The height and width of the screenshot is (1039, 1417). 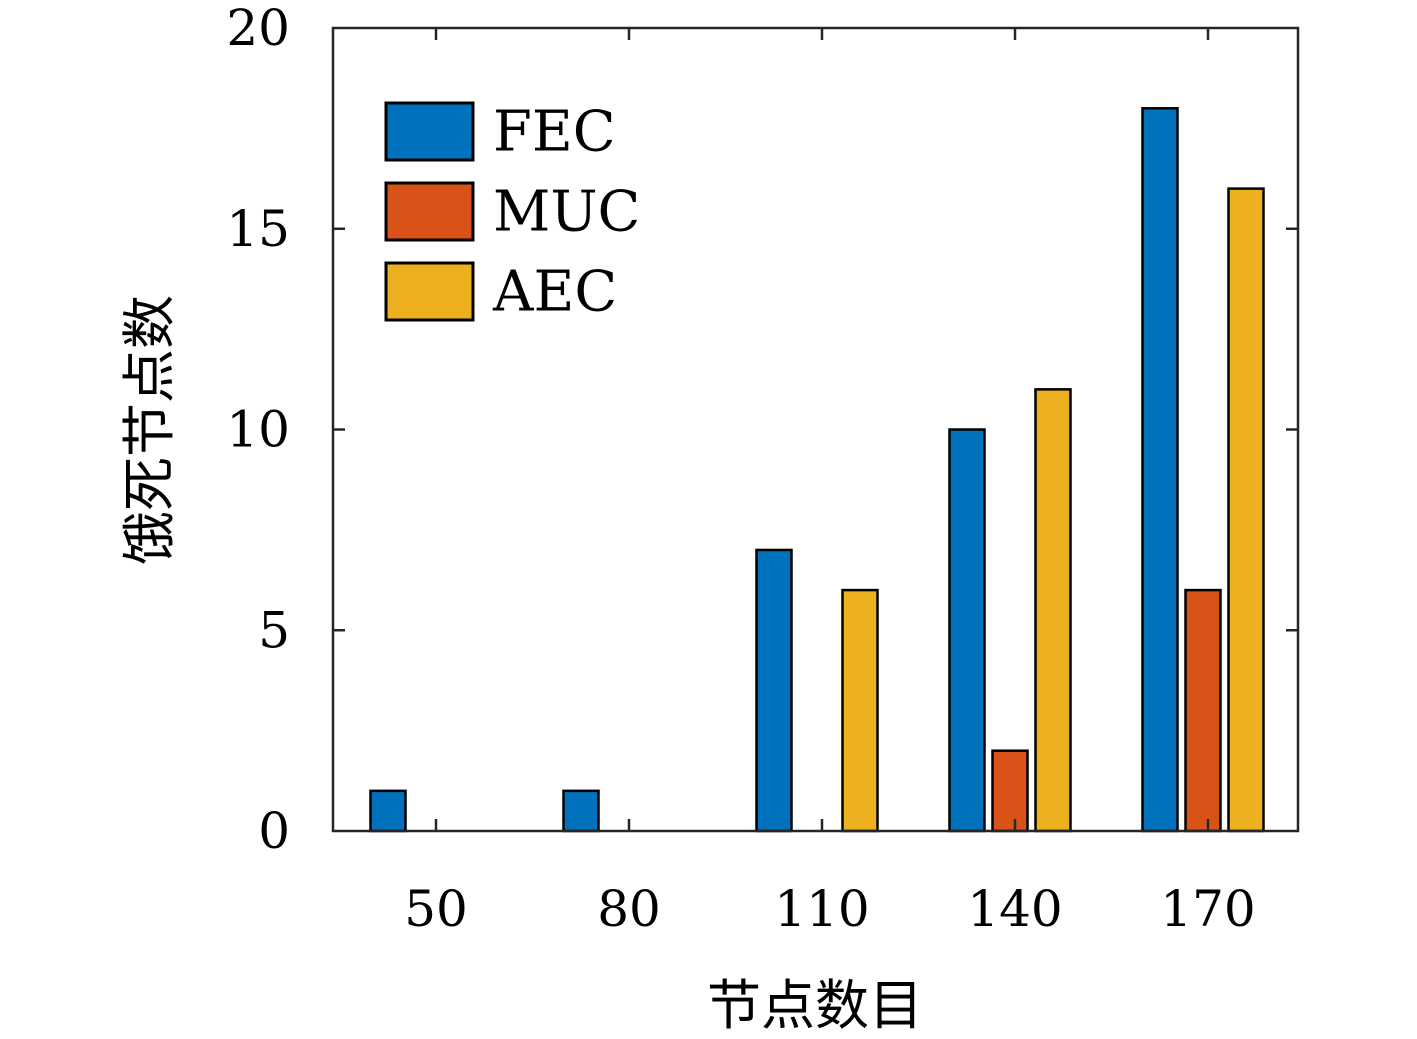 I want to click on x-tick-labels: 50 80 110 140 170, so click(x=830, y=909).